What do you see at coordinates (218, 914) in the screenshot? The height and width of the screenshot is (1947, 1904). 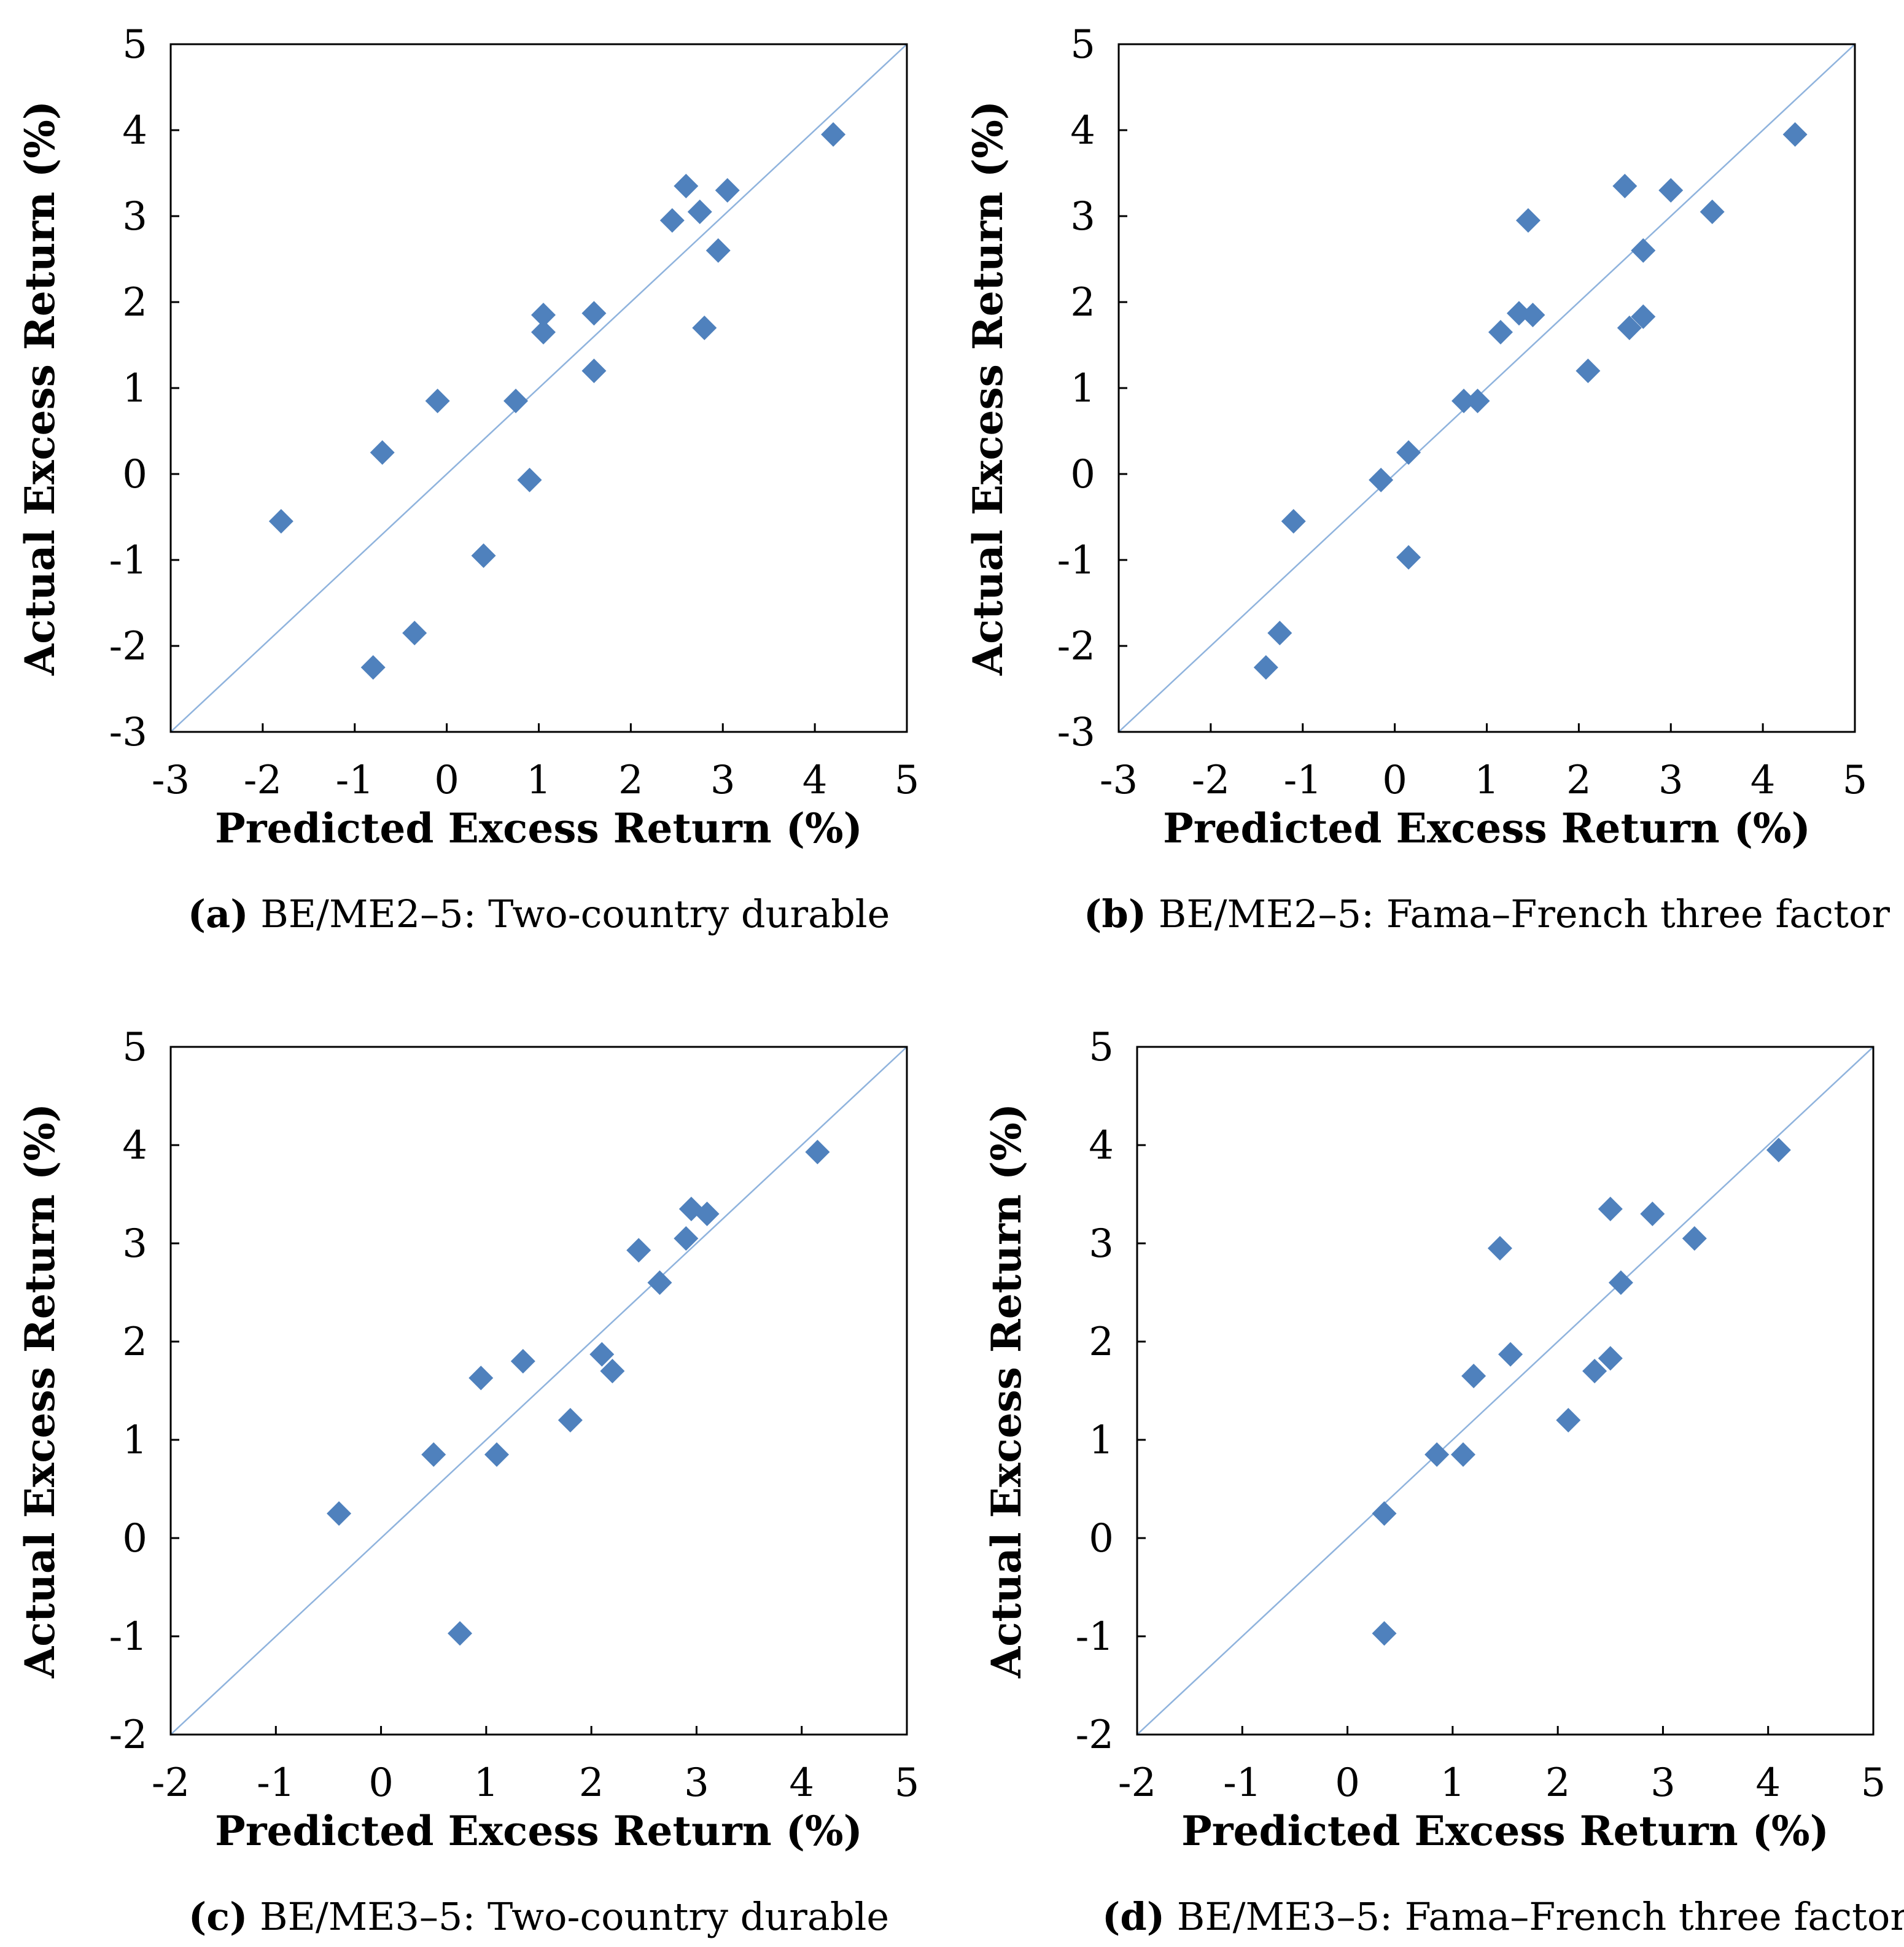 I see `caption-label: (a)` at bounding box center [218, 914].